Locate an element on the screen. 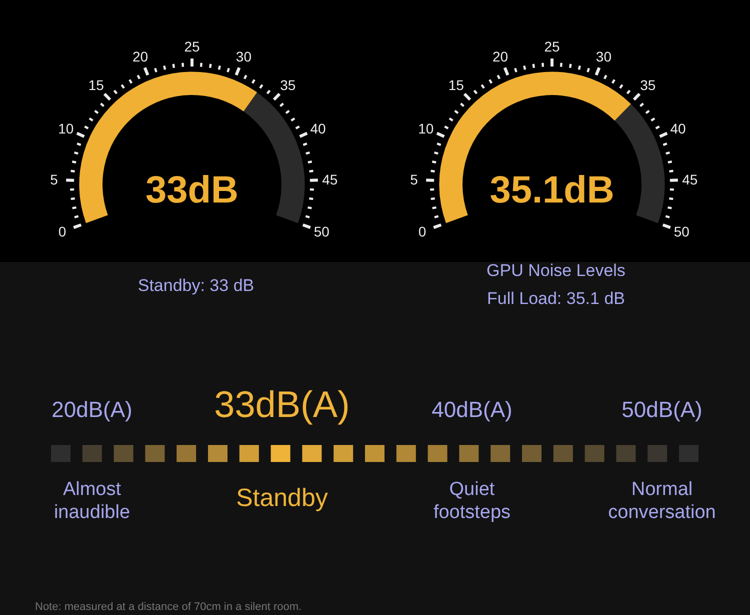  text: Quiet footsteps is located at coordinates (472, 501).